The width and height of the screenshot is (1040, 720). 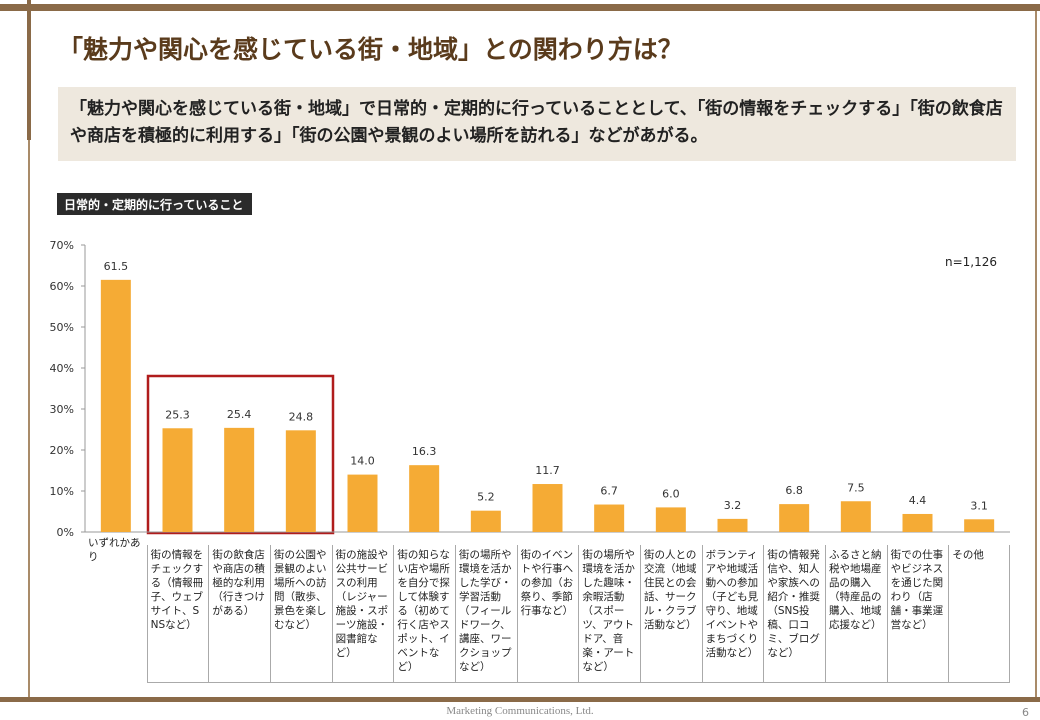 What do you see at coordinates (971, 262) in the screenshot?
I see `sample-note: n=1,126` at bounding box center [971, 262].